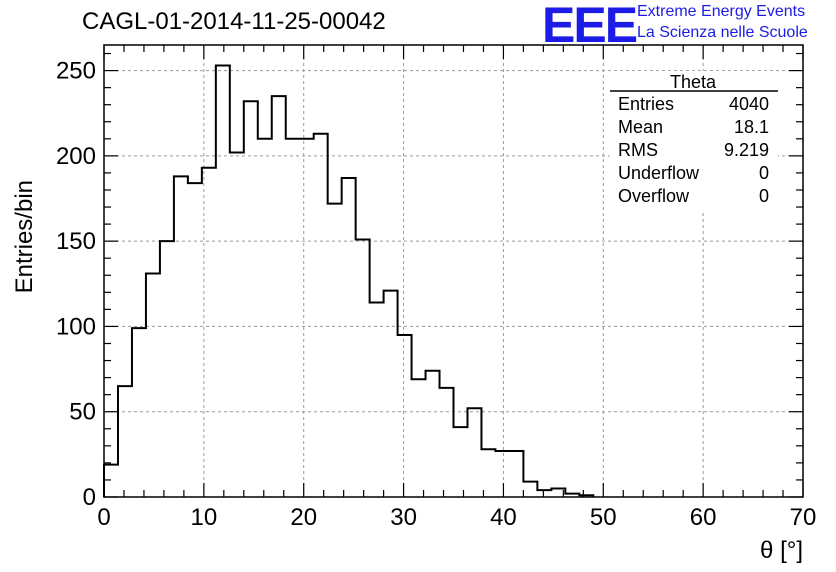 The width and height of the screenshot is (836, 572). Describe the element at coordinates (403, 517) in the screenshot. I see `x-tick-label: 30` at that location.